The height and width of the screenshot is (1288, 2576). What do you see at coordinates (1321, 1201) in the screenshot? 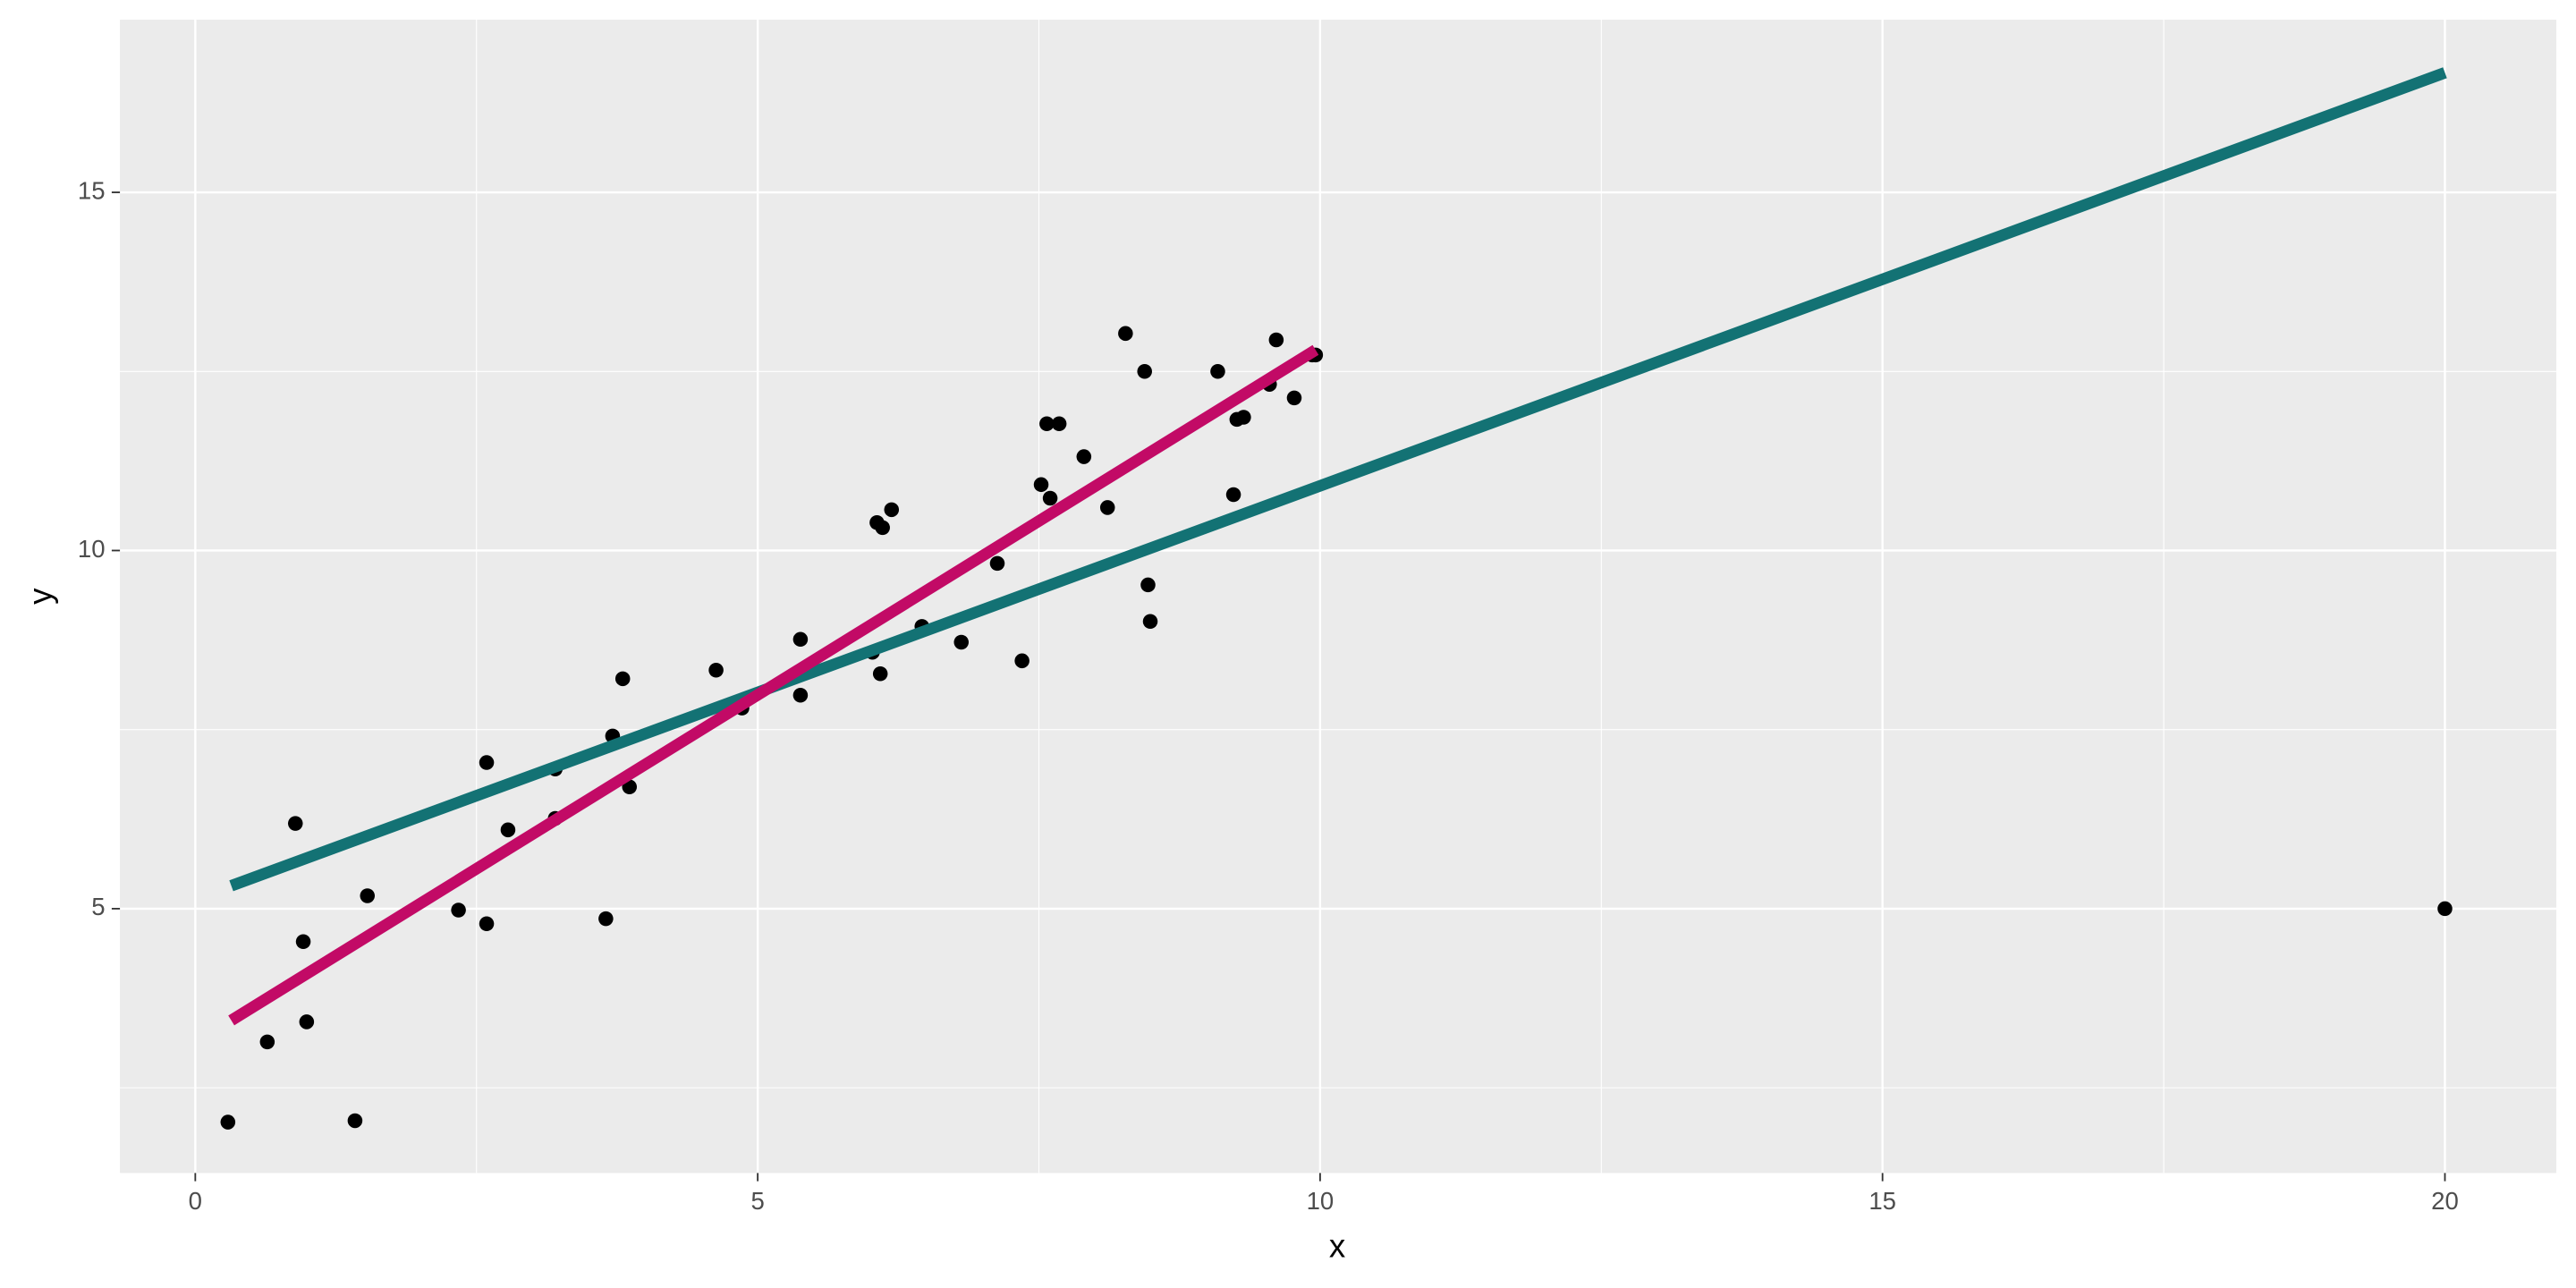
I see `x-tick-label: 10` at bounding box center [1321, 1201].